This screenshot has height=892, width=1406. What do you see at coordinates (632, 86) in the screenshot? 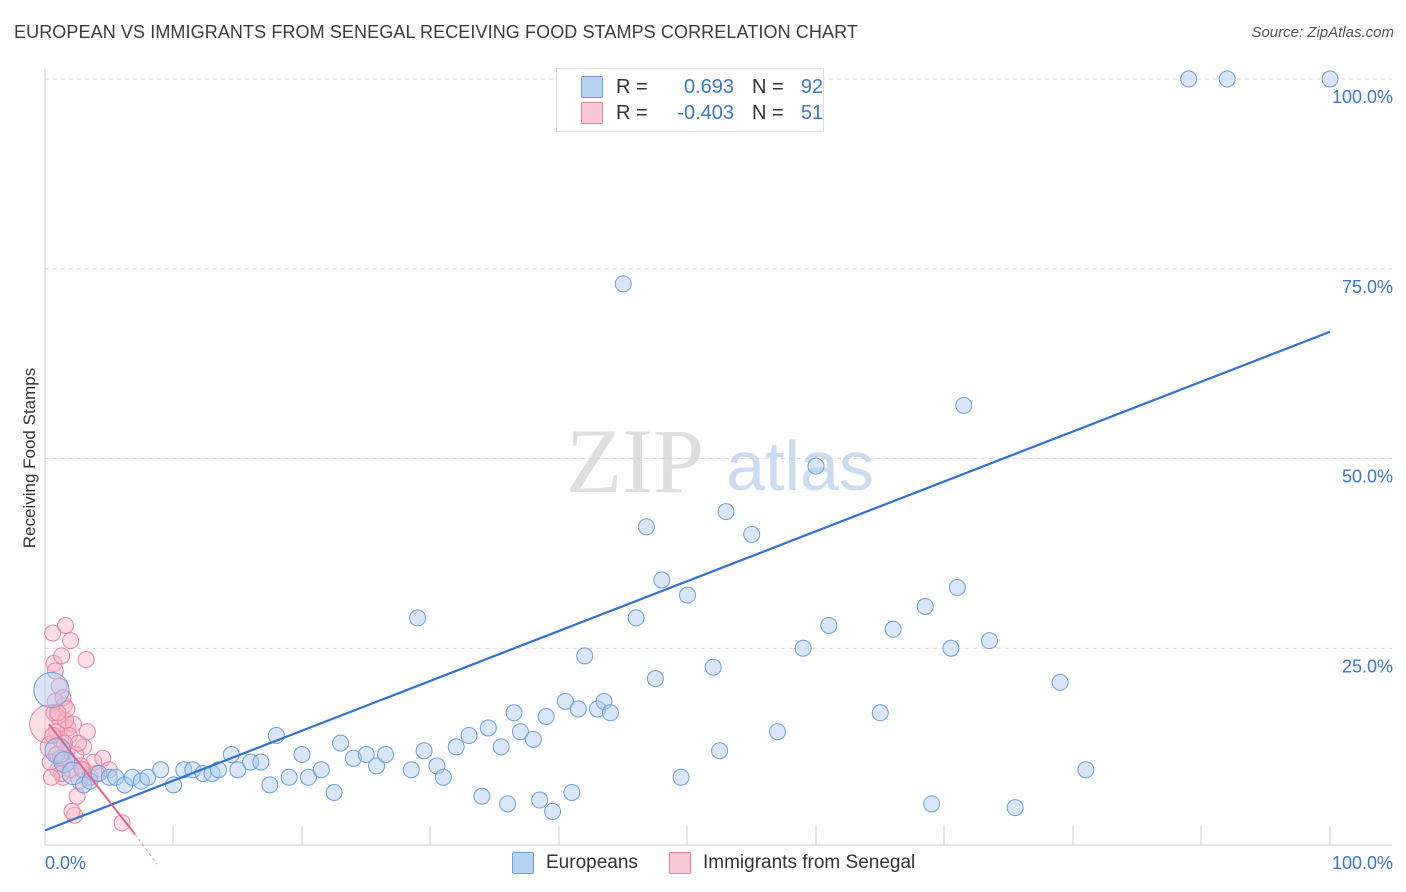
I see `europeans-r-label: R =` at bounding box center [632, 86].